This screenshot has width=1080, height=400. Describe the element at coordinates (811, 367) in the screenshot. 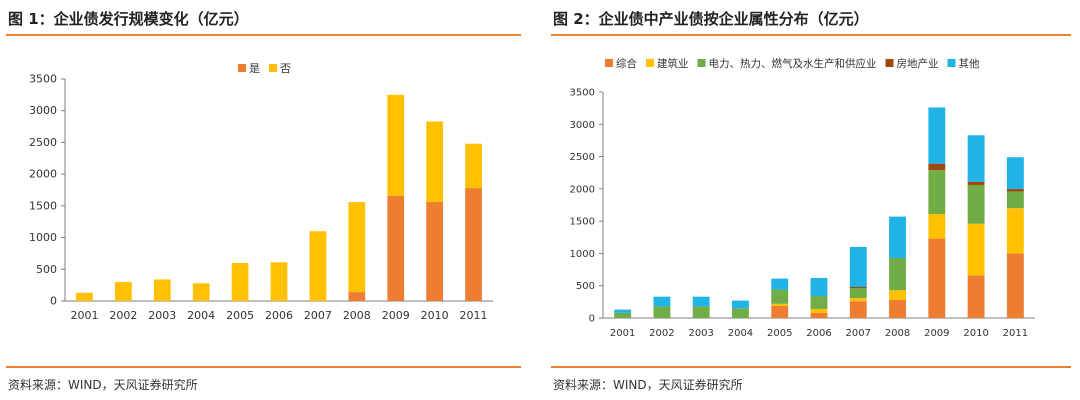

I see `figure-2-bottom-rule` at that location.